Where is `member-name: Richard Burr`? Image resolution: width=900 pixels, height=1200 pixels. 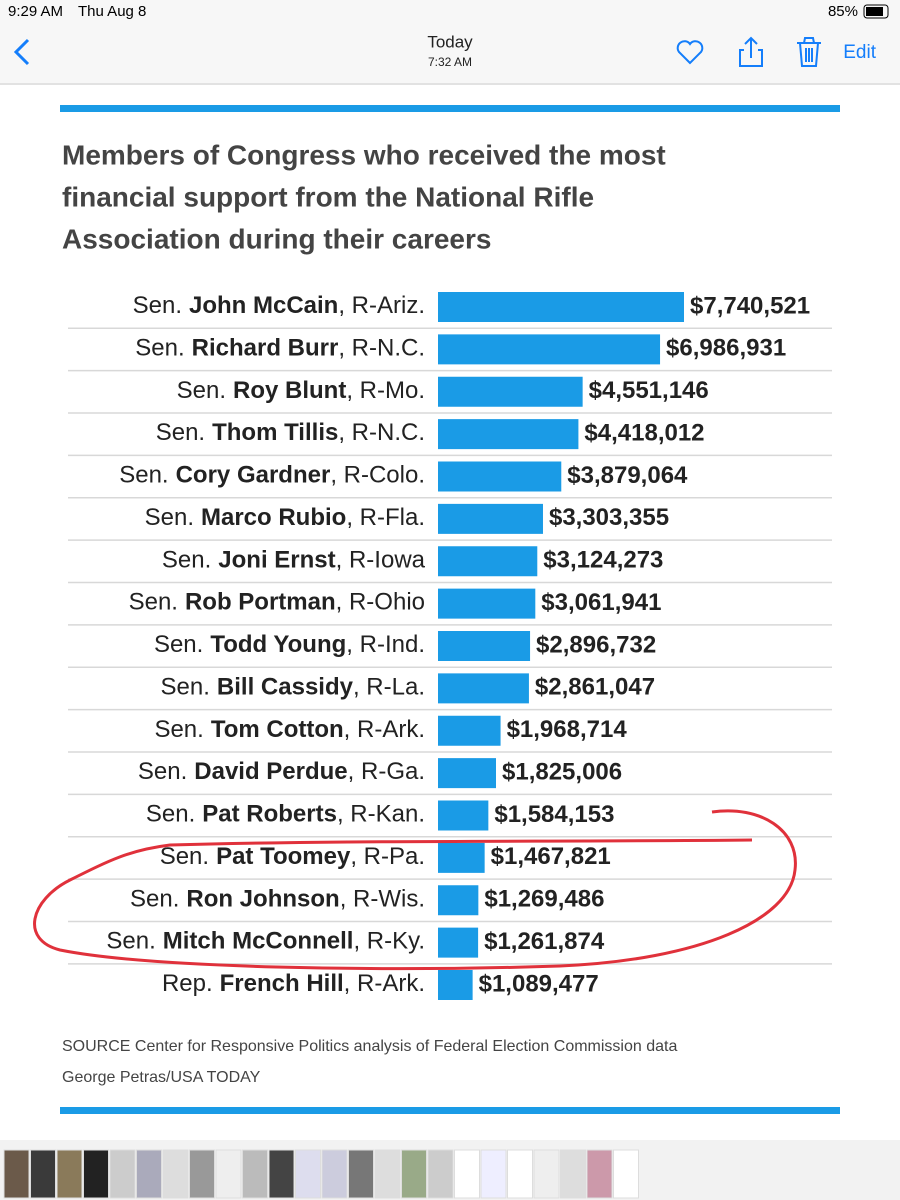 member-name: Richard Burr is located at coordinates (265, 348).